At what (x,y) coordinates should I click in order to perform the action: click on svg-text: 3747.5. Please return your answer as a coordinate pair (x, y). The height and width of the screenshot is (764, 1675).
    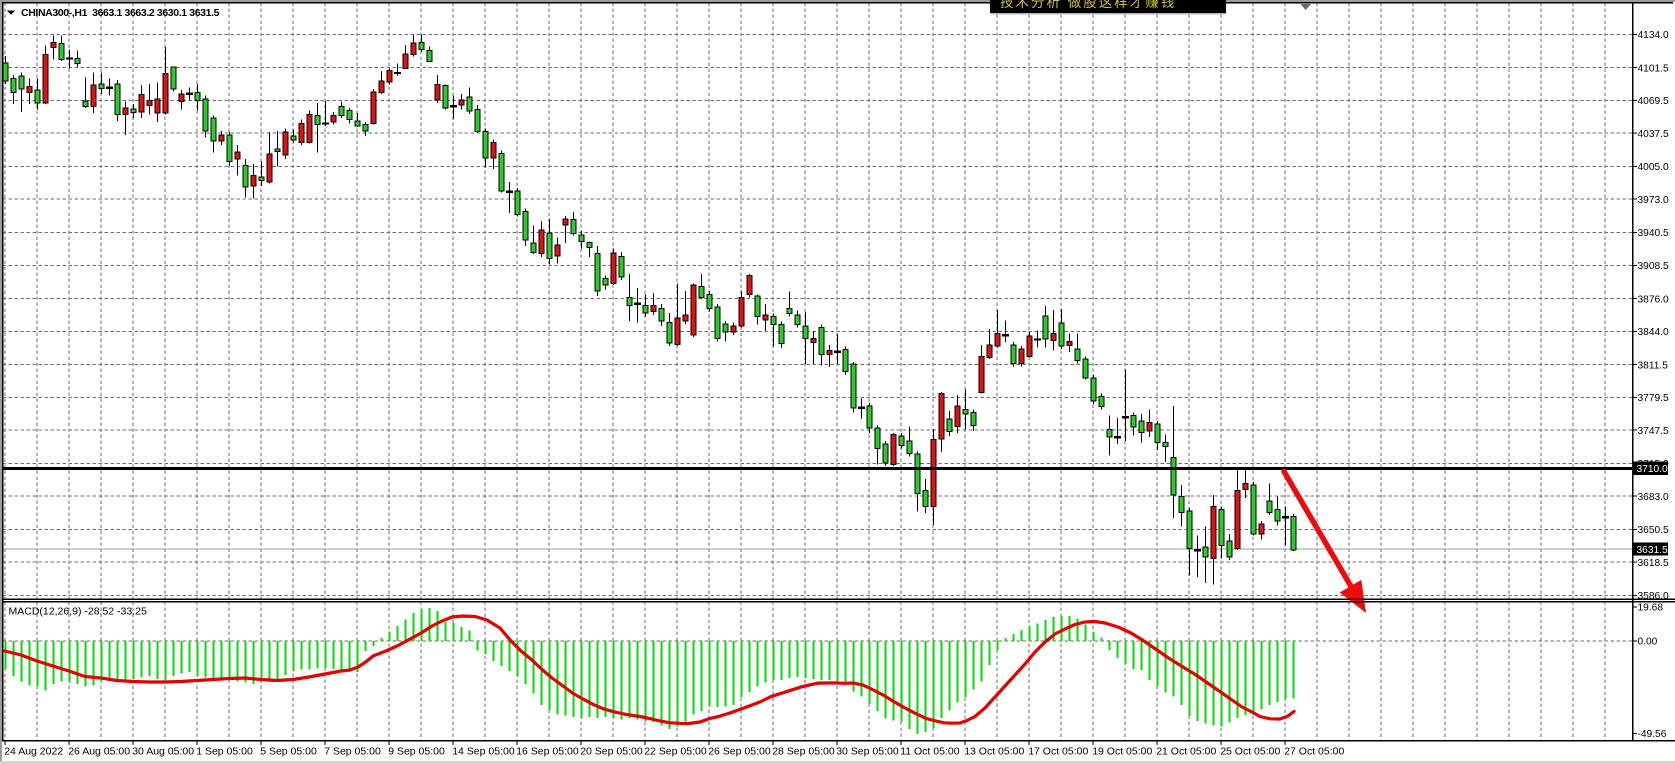
    Looking at the image, I should click on (1653, 431).